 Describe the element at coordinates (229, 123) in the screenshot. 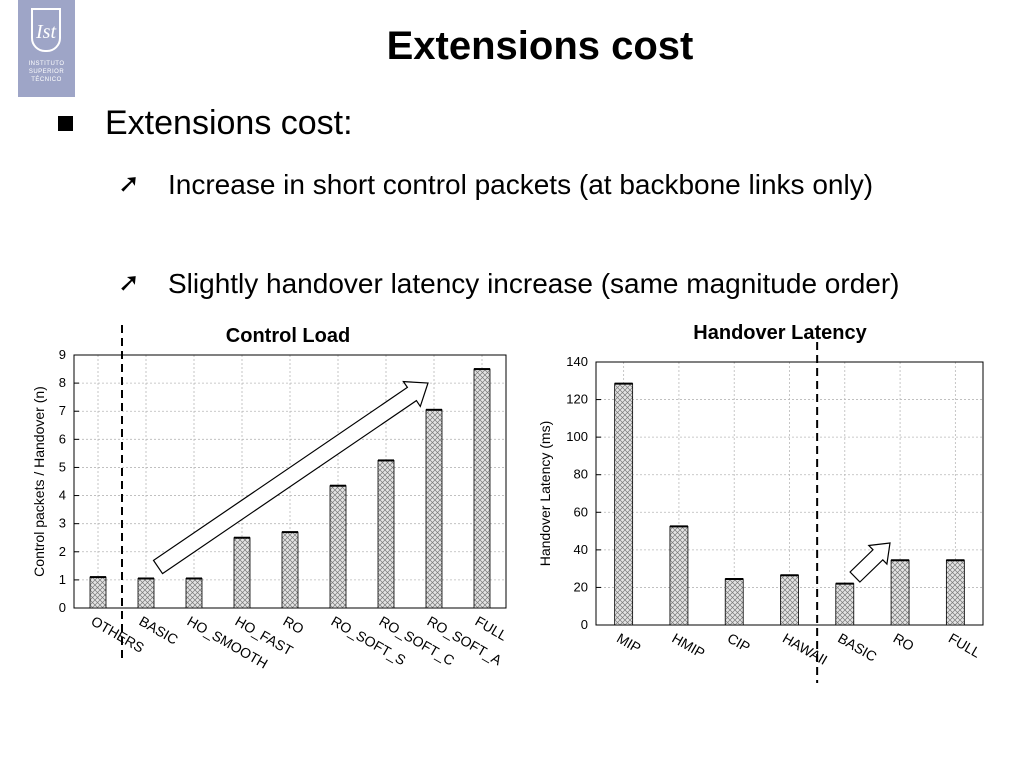

I see `main-bullet-text: Extensions cost:` at that location.